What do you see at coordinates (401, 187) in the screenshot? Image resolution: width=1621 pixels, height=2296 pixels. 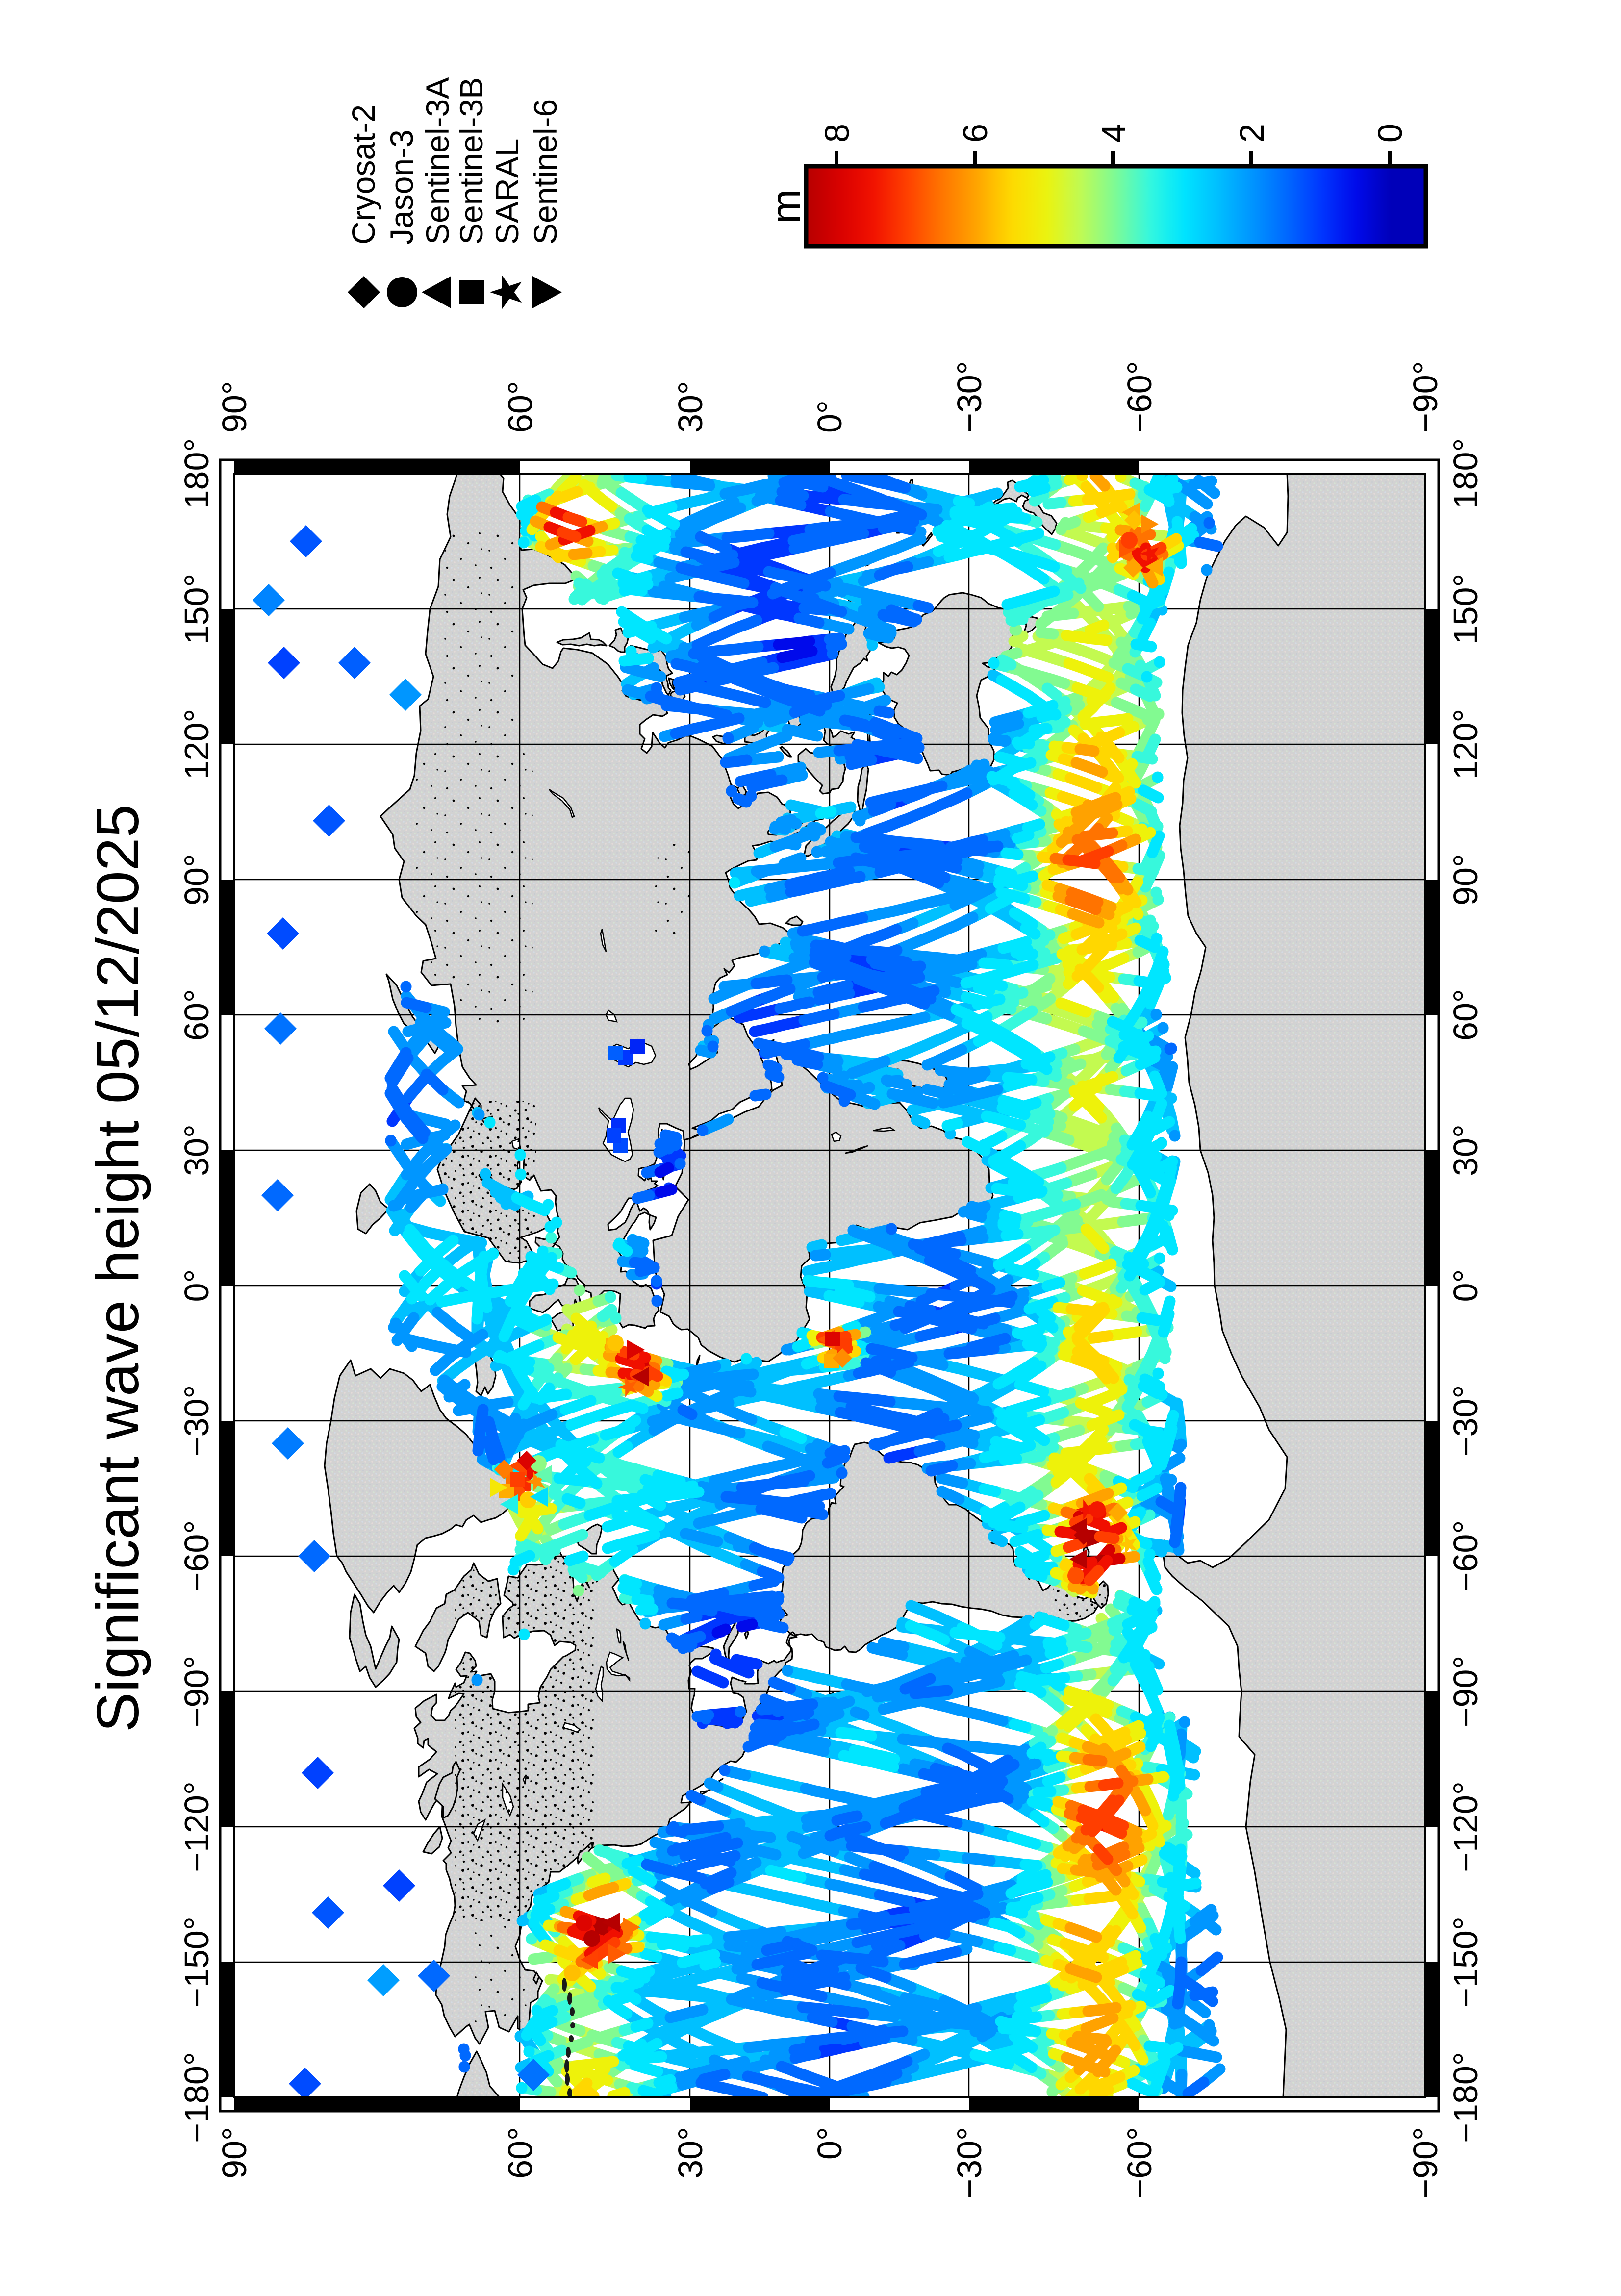 I see `svg-text: Jason-3` at bounding box center [401, 187].